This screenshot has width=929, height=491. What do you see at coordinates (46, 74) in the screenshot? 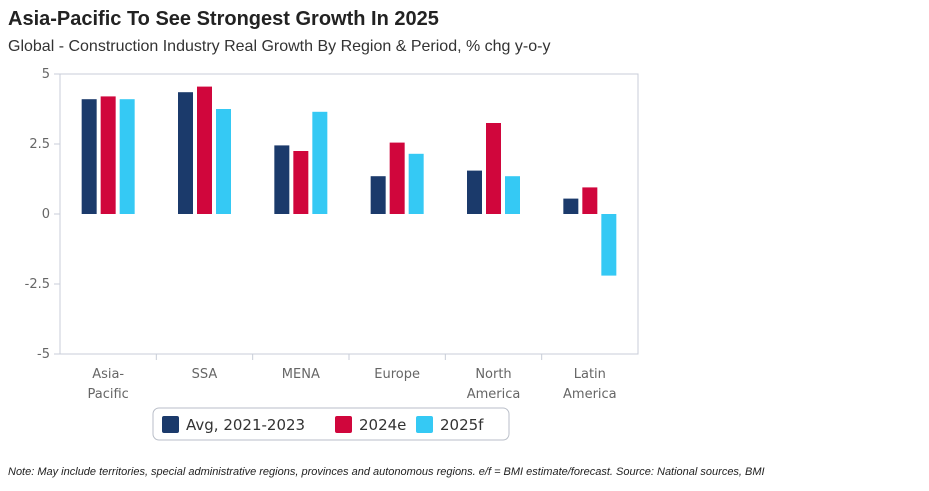
I see `y-tick-label: 5` at bounding box center [46, 74].